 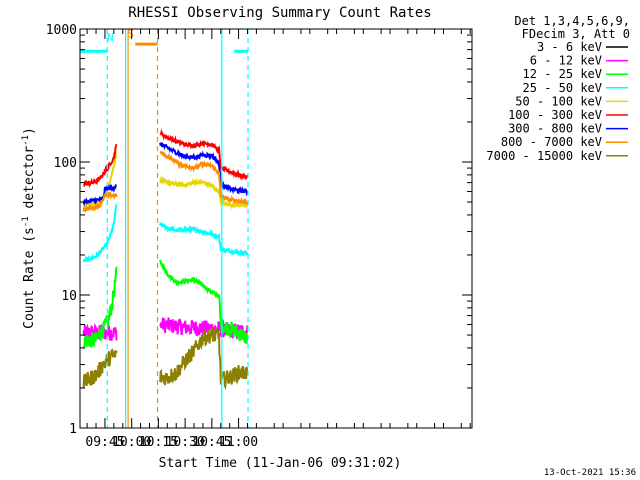 I want to click on y-tick-label-3: 1000, so click(x=61, y=30).